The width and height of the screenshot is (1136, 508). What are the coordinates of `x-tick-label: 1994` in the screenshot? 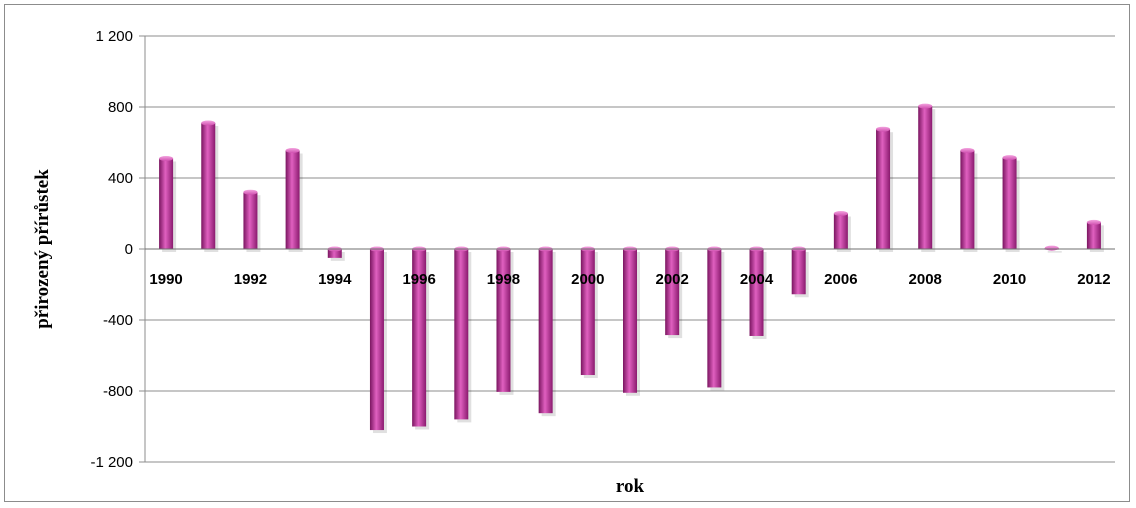 It's located at (335, 279).